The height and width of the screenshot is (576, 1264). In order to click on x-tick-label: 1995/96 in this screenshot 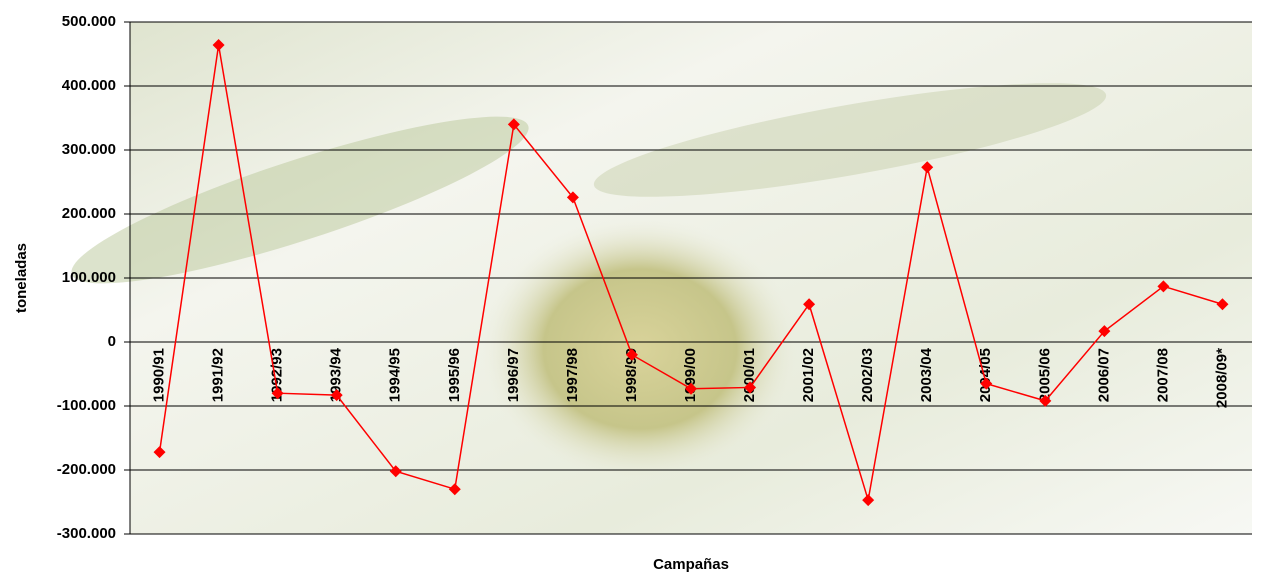, I will do `click(454, 375)`.